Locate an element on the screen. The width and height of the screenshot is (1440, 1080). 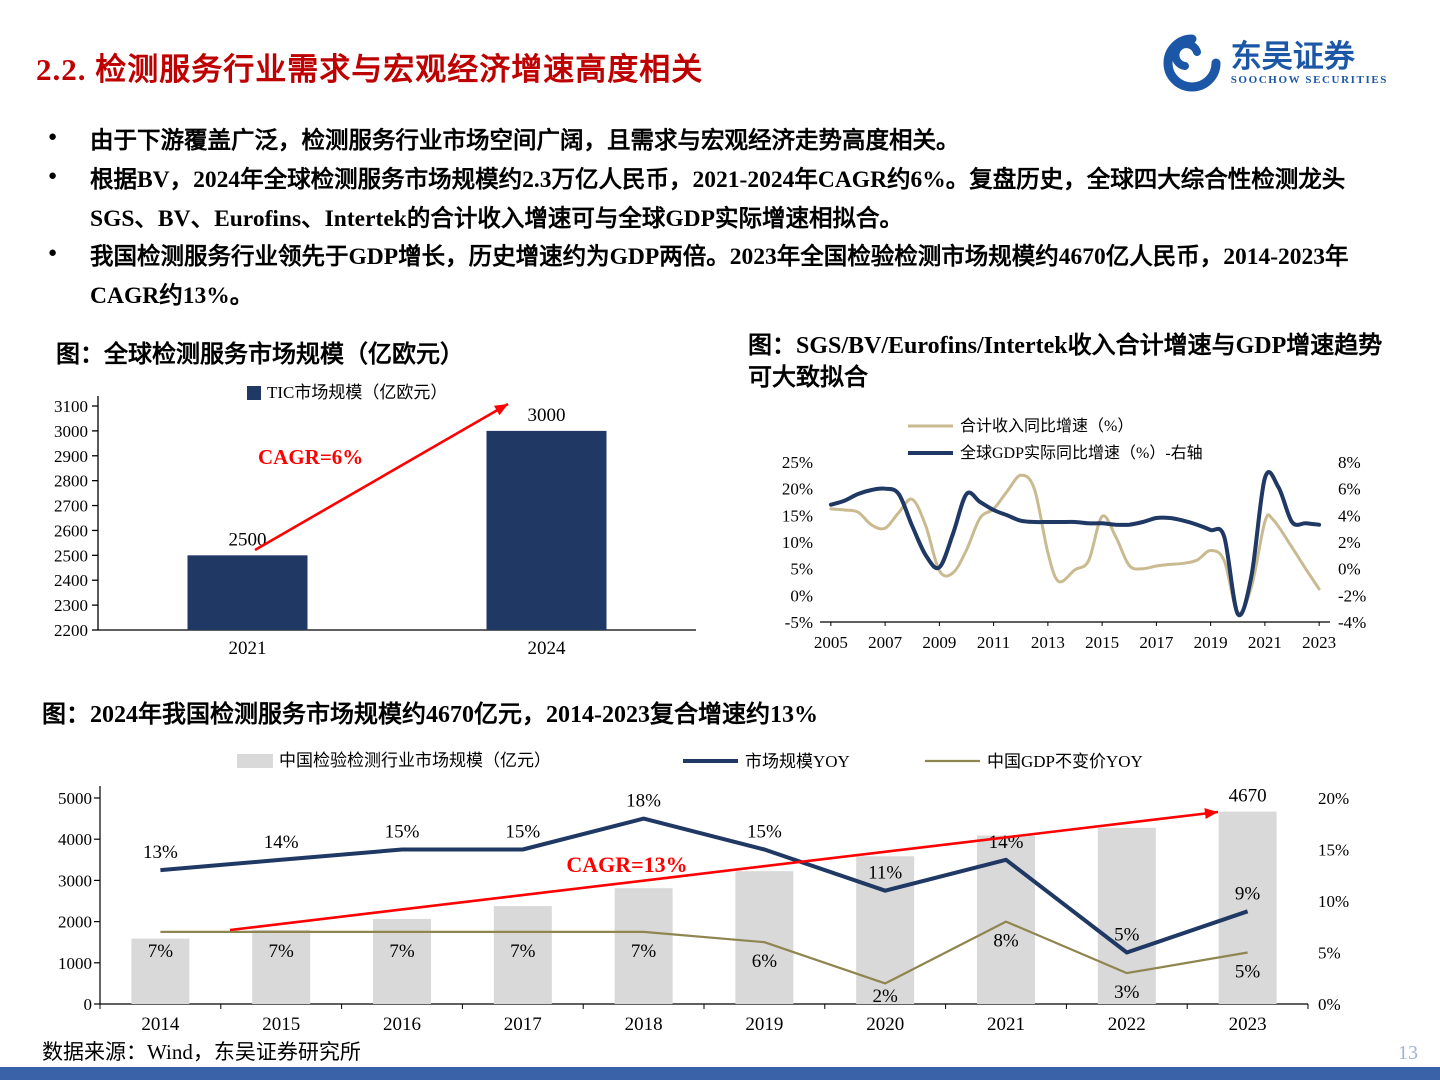
svg-text: 2009 is located at coordinates (939, 642).